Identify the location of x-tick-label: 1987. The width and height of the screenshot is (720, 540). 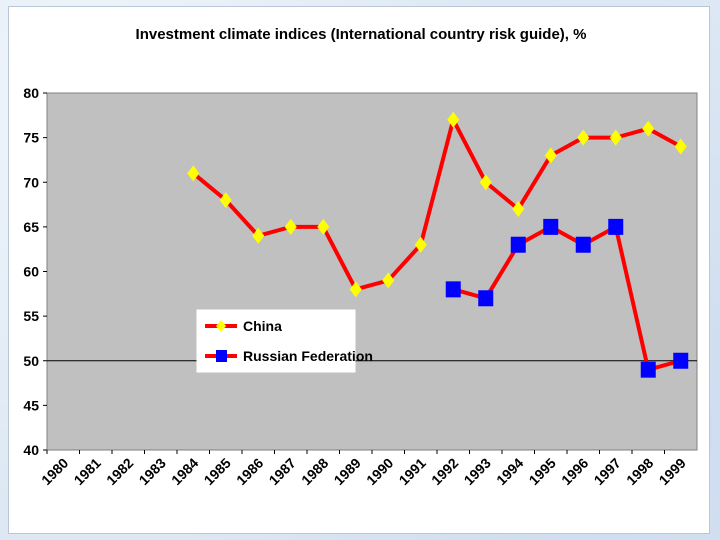
(282, 471).